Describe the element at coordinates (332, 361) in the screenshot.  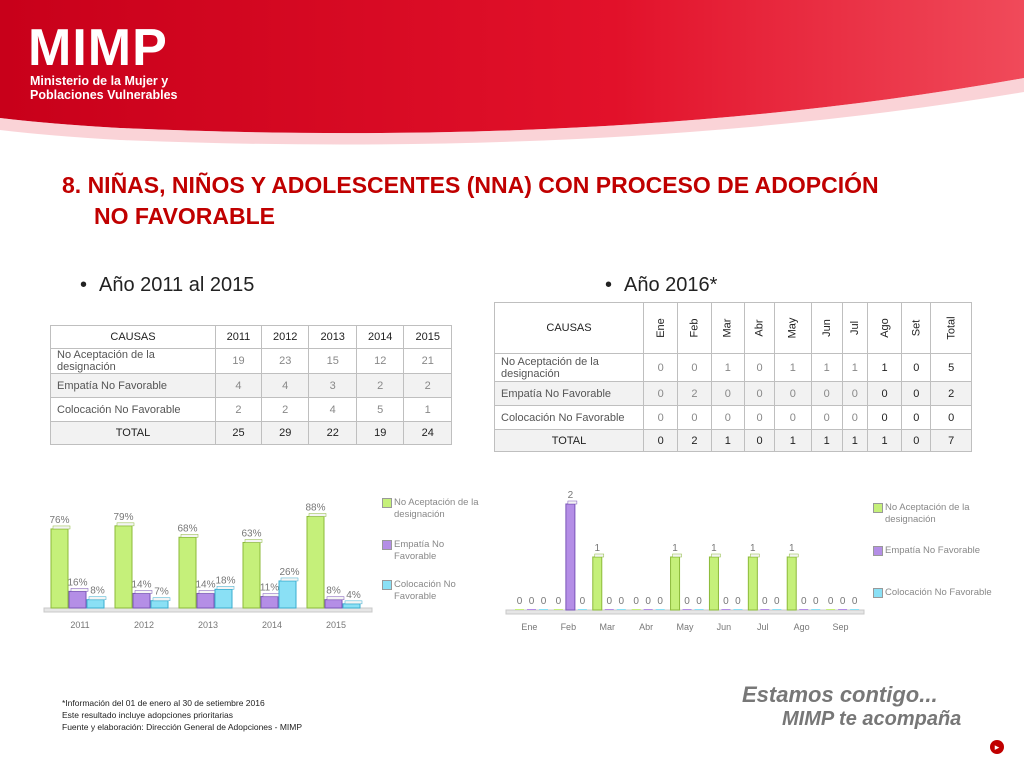
I see `cell: 15` at that location.